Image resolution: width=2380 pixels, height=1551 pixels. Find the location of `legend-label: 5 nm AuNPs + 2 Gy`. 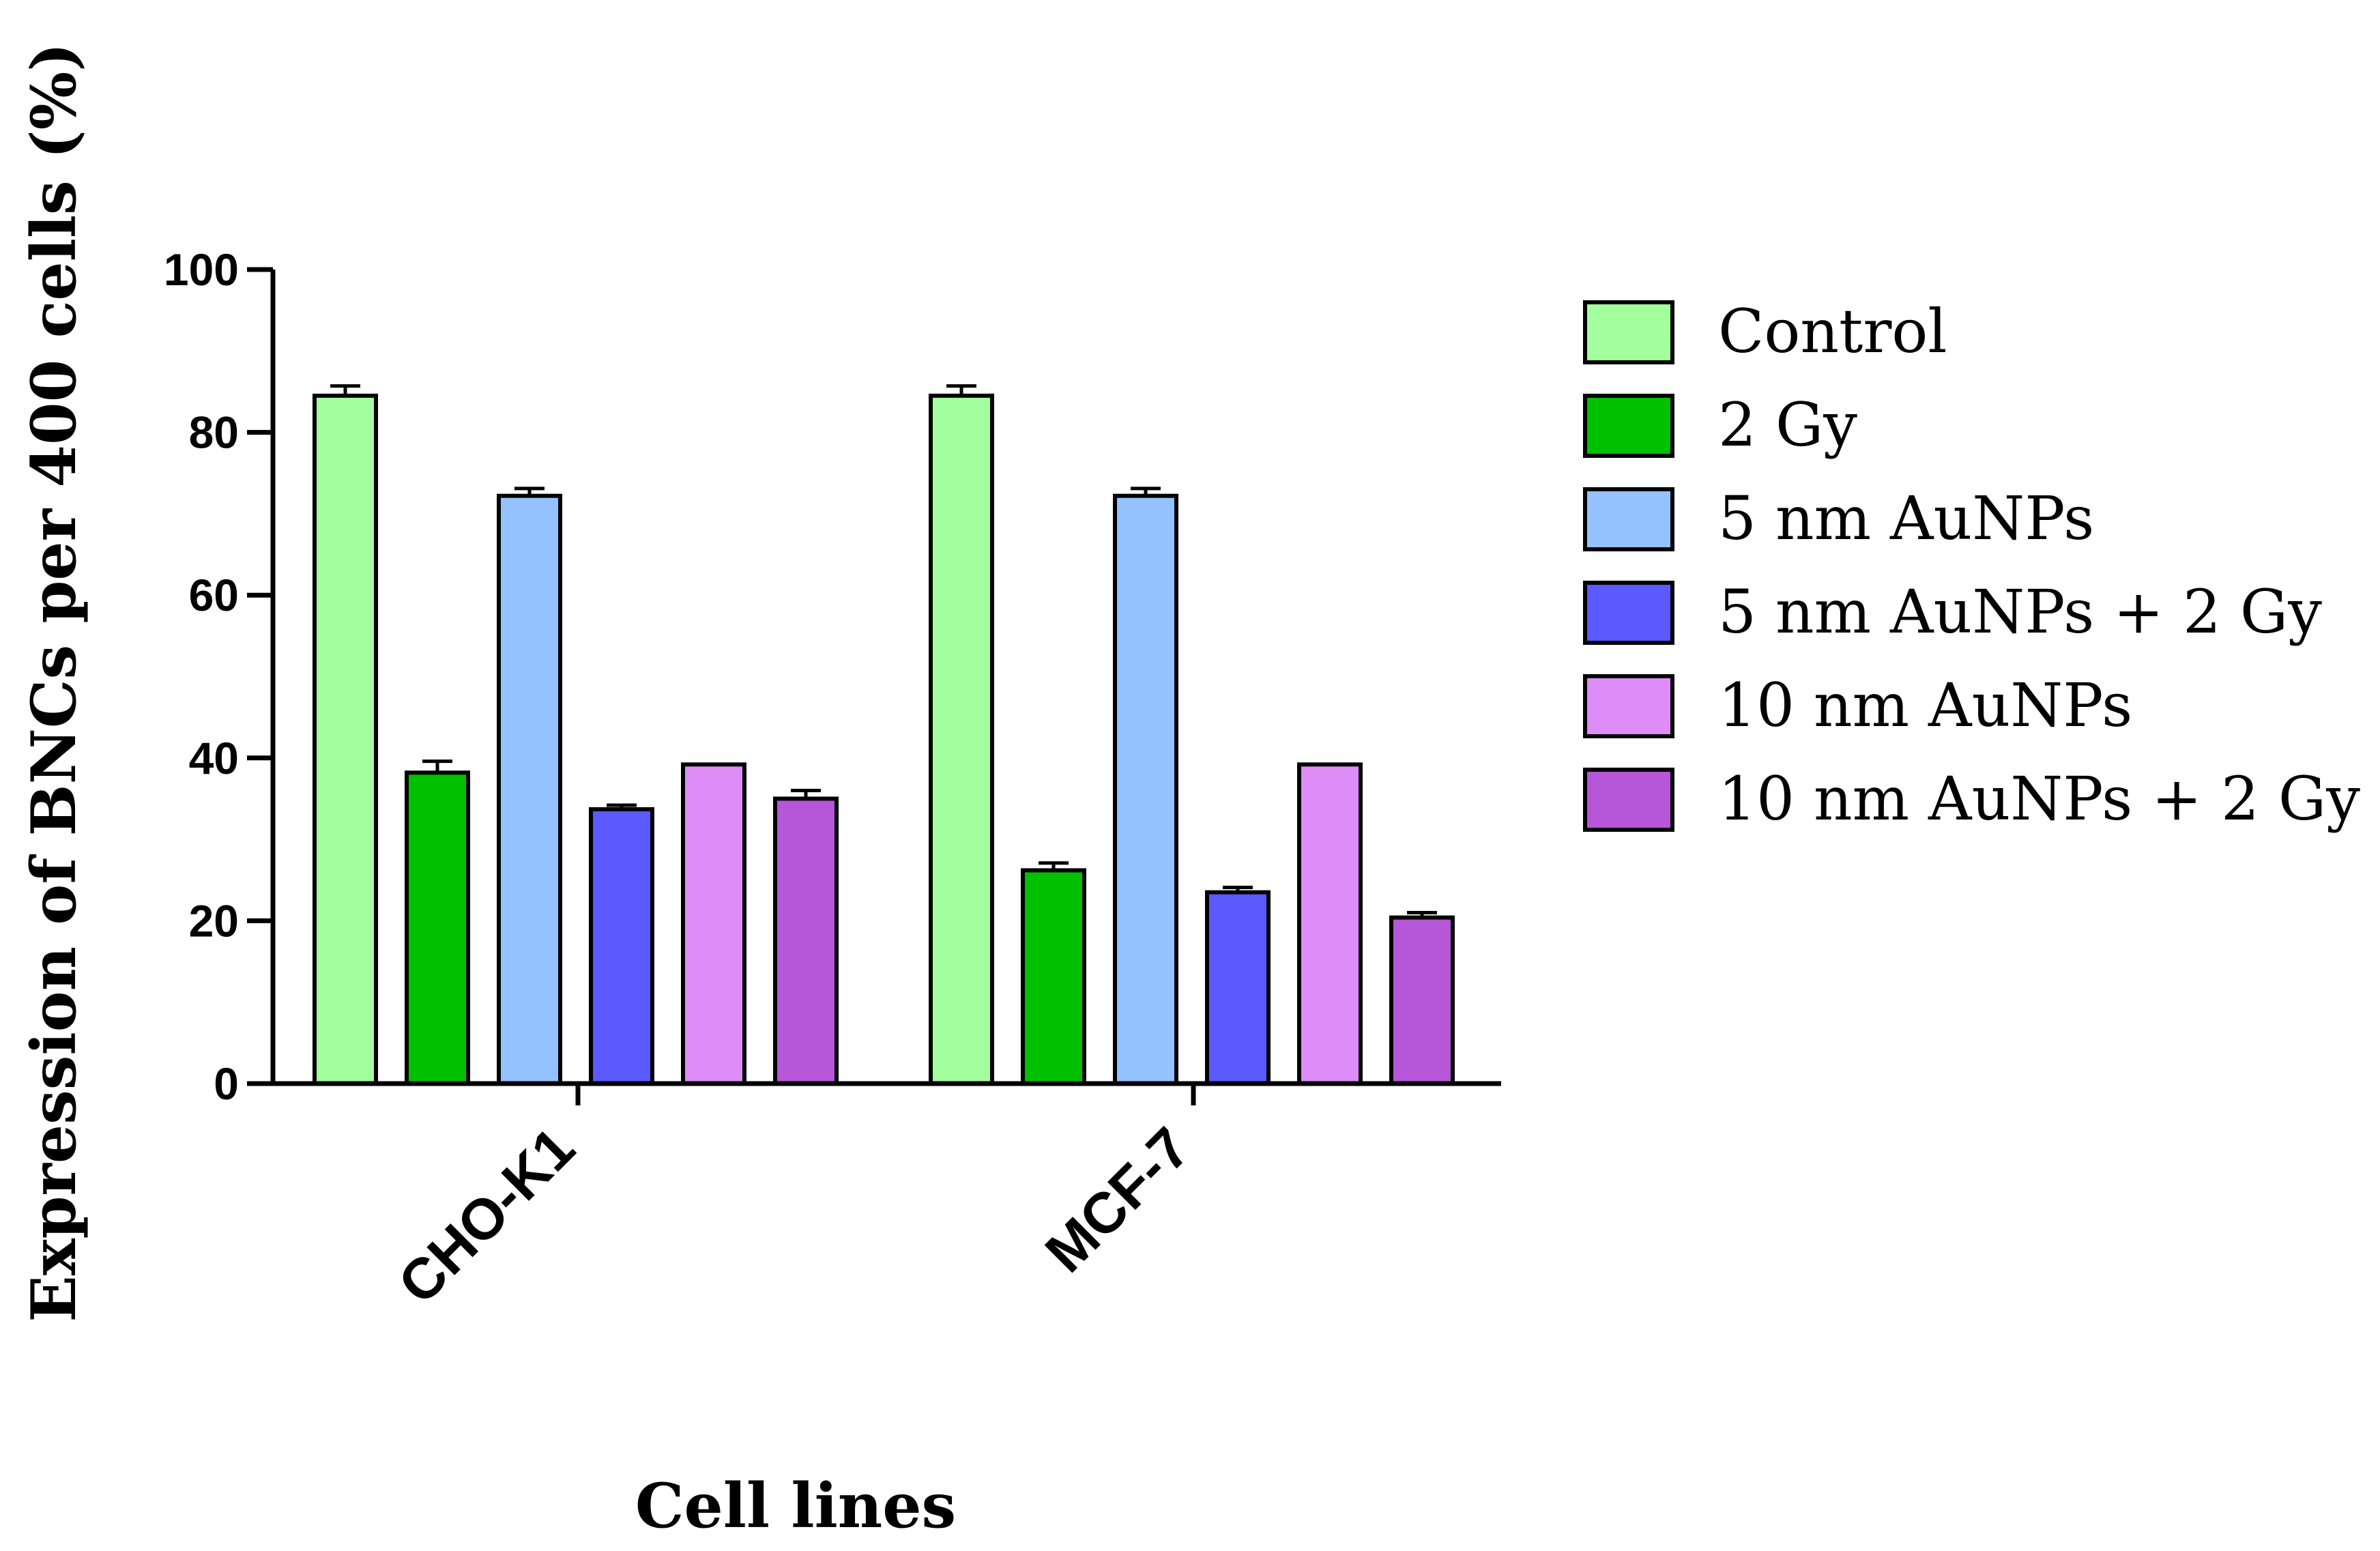

legend-label: 5 nm AuNPs + 2 Gy is located at coordinates (2020, 612).